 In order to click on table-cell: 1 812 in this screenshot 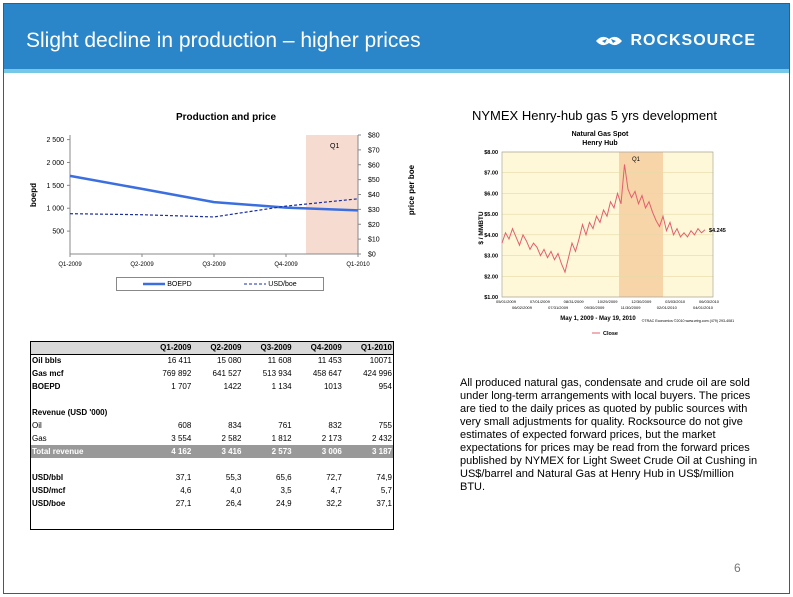, I will do `click(281, 438)`.